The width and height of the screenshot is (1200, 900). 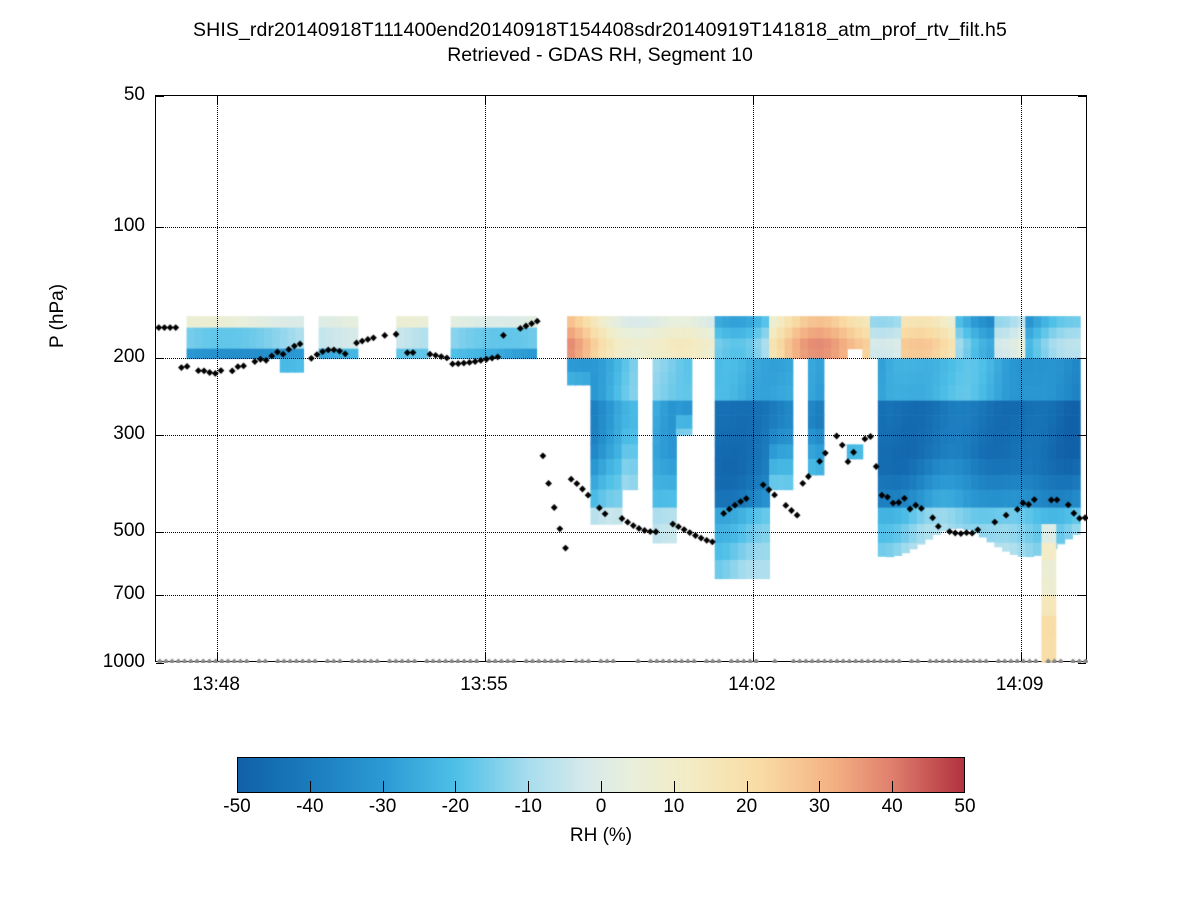 I want to click on y-tick-label: 200, so click(x=129, y=357).